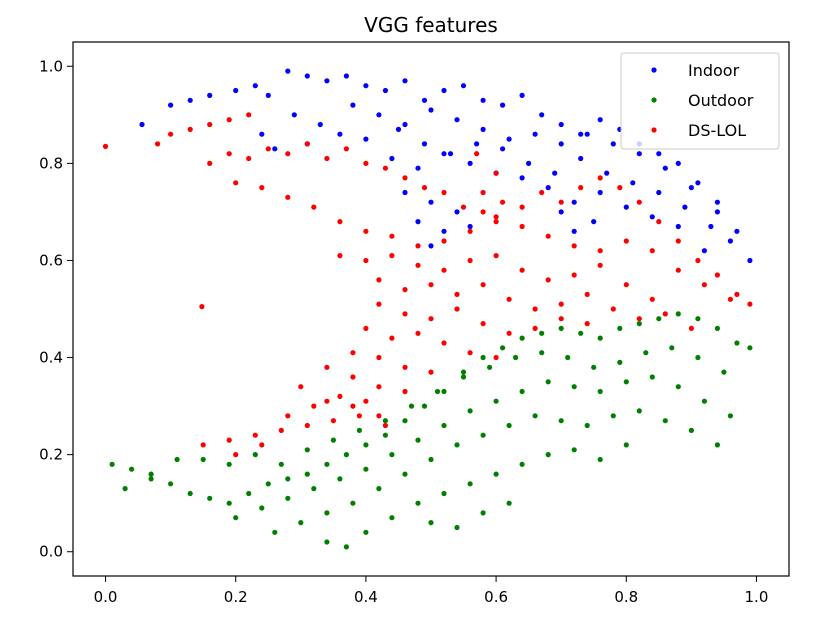 The height and width of the screenshot is (628, 828). What do you see at coordinates (714, 70) in the screenshot?
I see `legend-label: Indoor` at bounding box center [714, 70].